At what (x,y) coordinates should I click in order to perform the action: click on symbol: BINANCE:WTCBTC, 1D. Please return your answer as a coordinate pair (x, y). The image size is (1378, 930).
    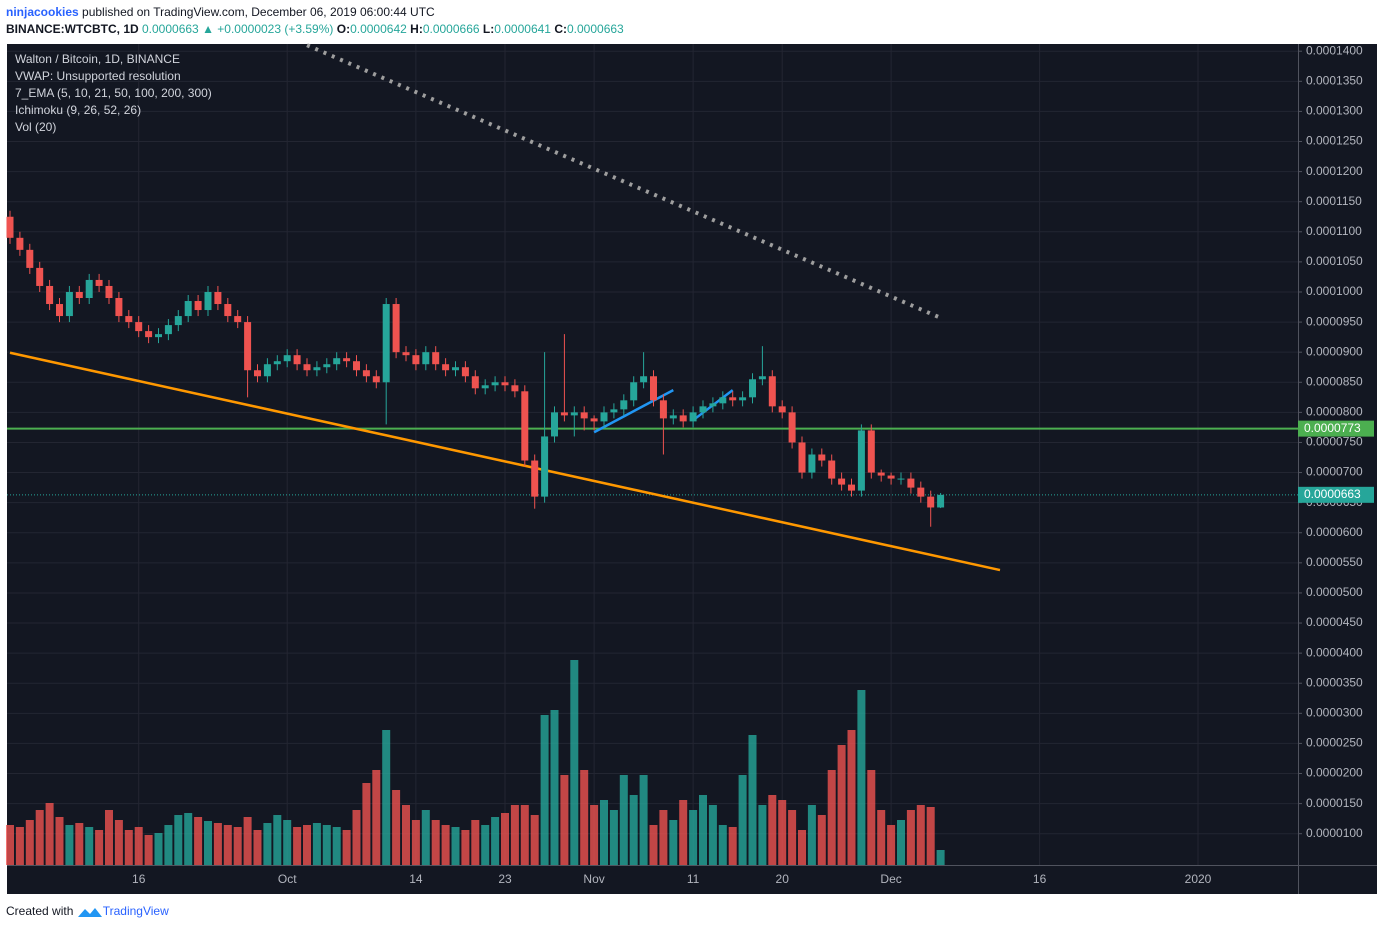
    Looking at the image, I should click on (72, 29).